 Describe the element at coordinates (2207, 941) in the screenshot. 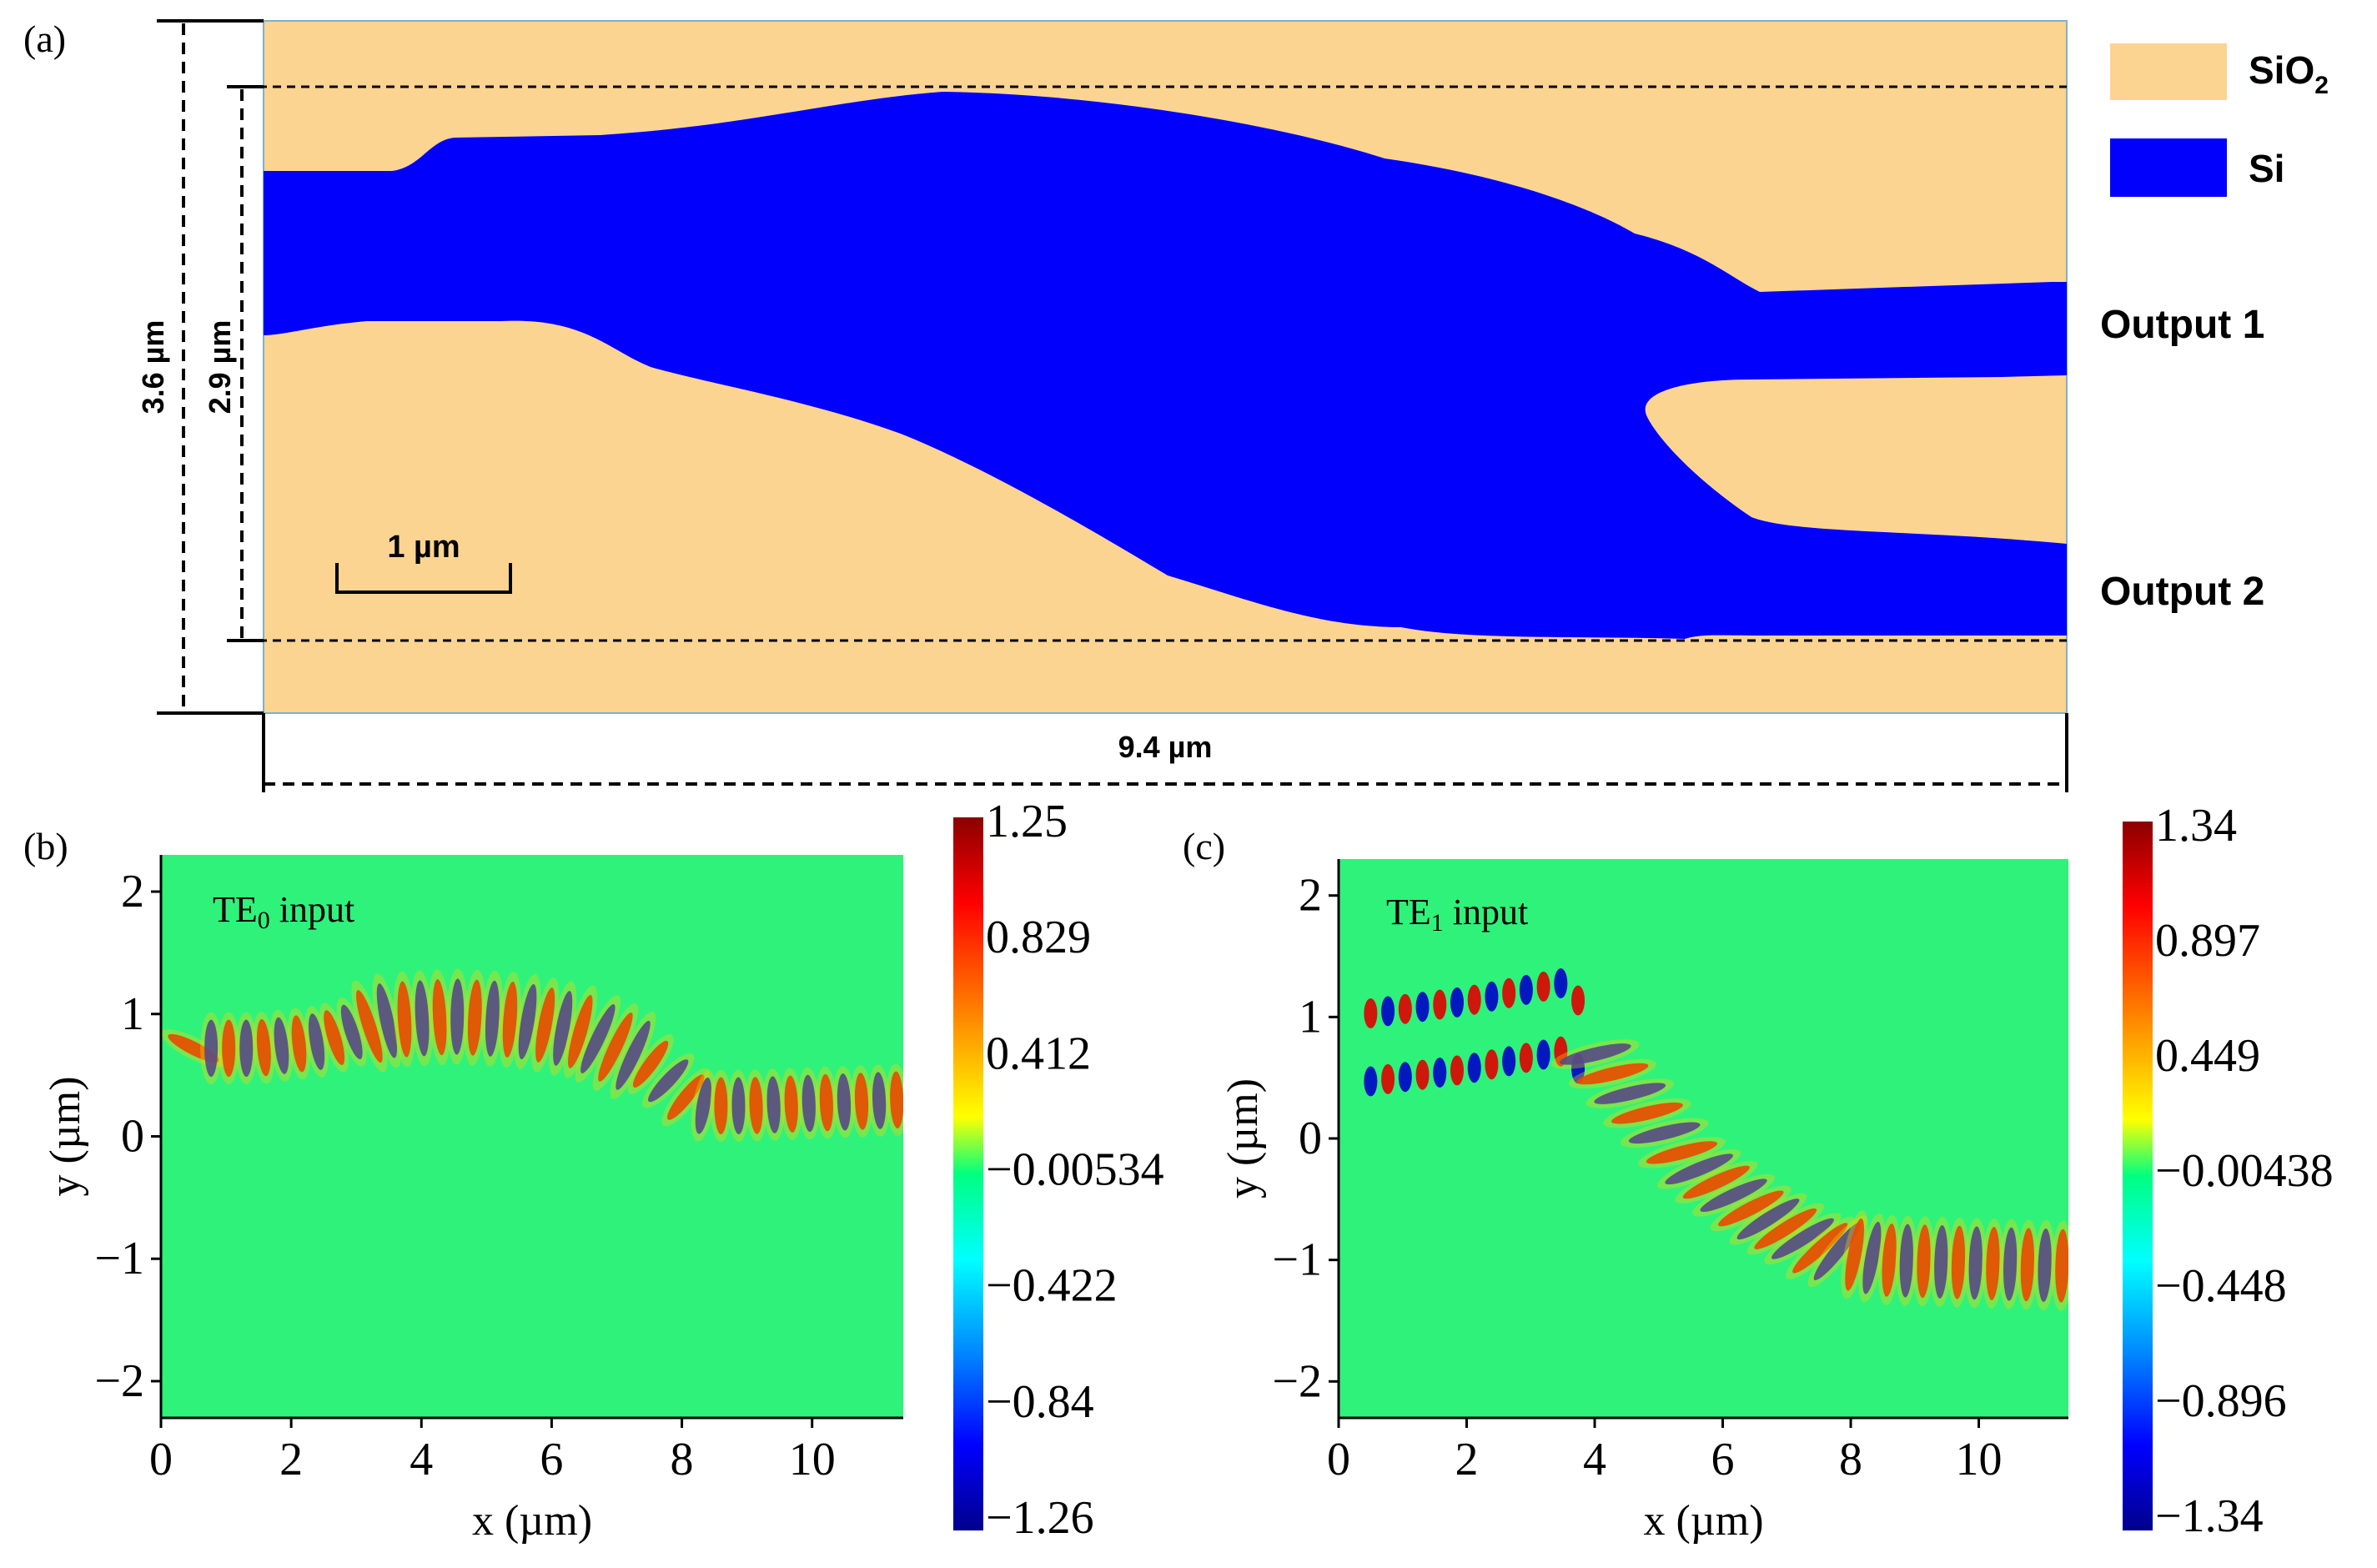

I see `colorbar-tick-label-c: 0.897` at that location.